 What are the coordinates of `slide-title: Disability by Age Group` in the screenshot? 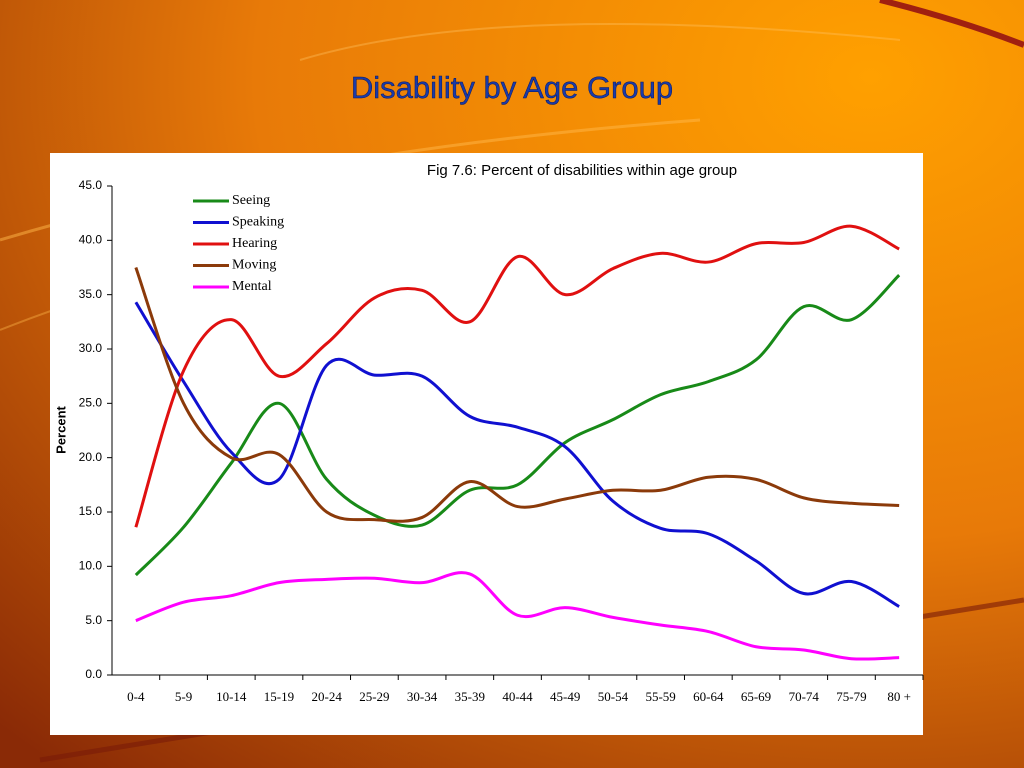 It's located at (512, 87).